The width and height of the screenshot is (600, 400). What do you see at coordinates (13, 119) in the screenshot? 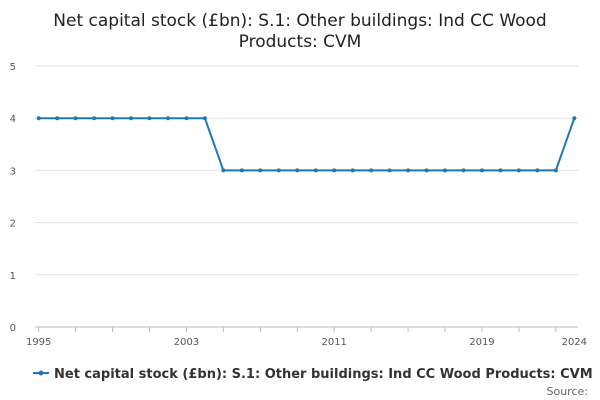
I see `y-tick-label: 4` at bounding box center [13, 119].